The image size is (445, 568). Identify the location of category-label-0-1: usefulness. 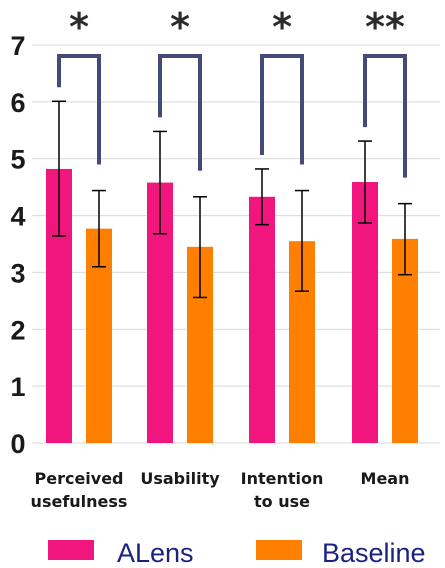
(79, 501).